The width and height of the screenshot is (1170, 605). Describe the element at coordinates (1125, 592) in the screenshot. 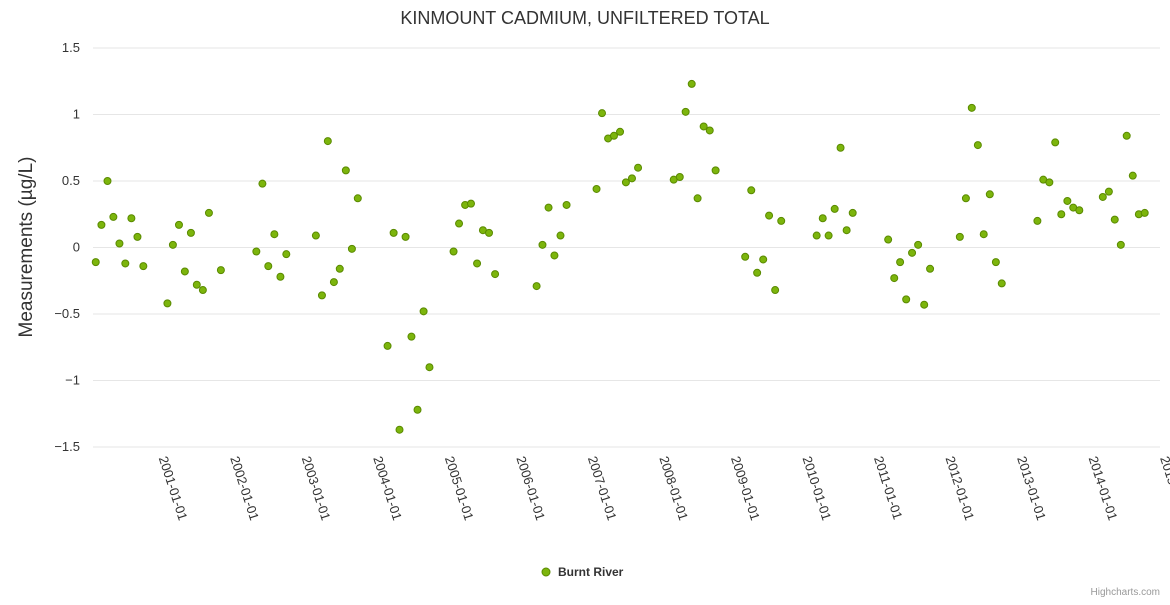

I see `credits-link: Highcharts.com` at that location.